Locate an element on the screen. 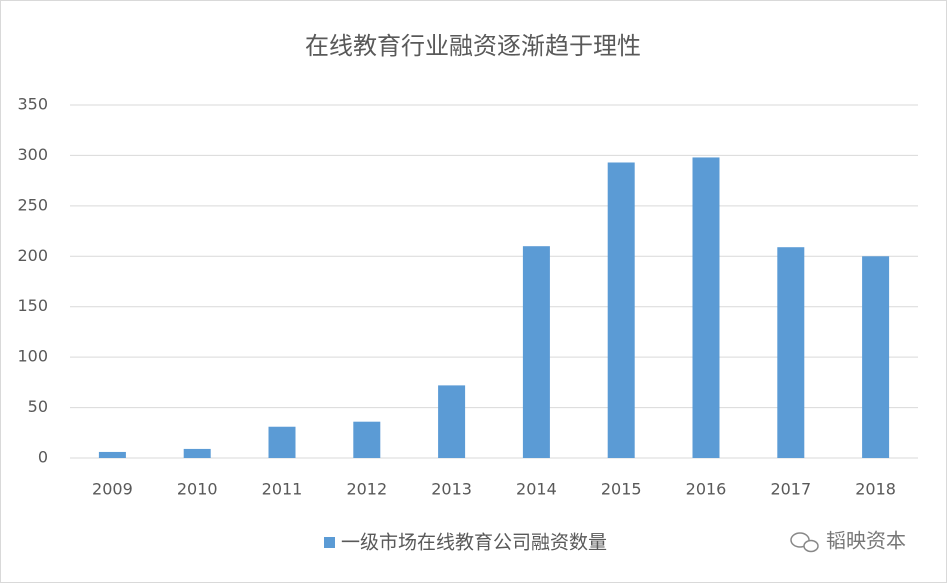  watermark-icon is located at coordinates (811, 546).